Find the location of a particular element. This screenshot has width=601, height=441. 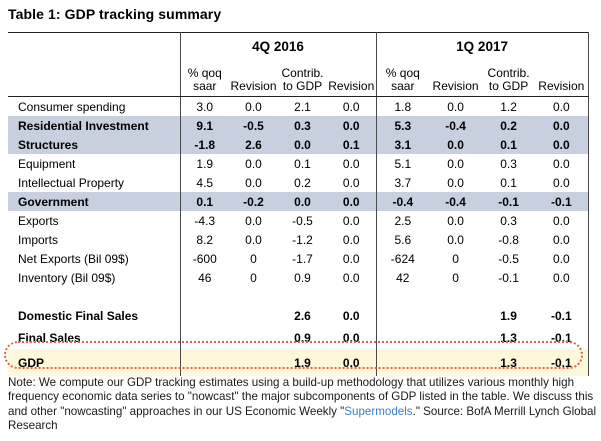

row-label: Domestic Final Sales is located at coordinates (78, 316).